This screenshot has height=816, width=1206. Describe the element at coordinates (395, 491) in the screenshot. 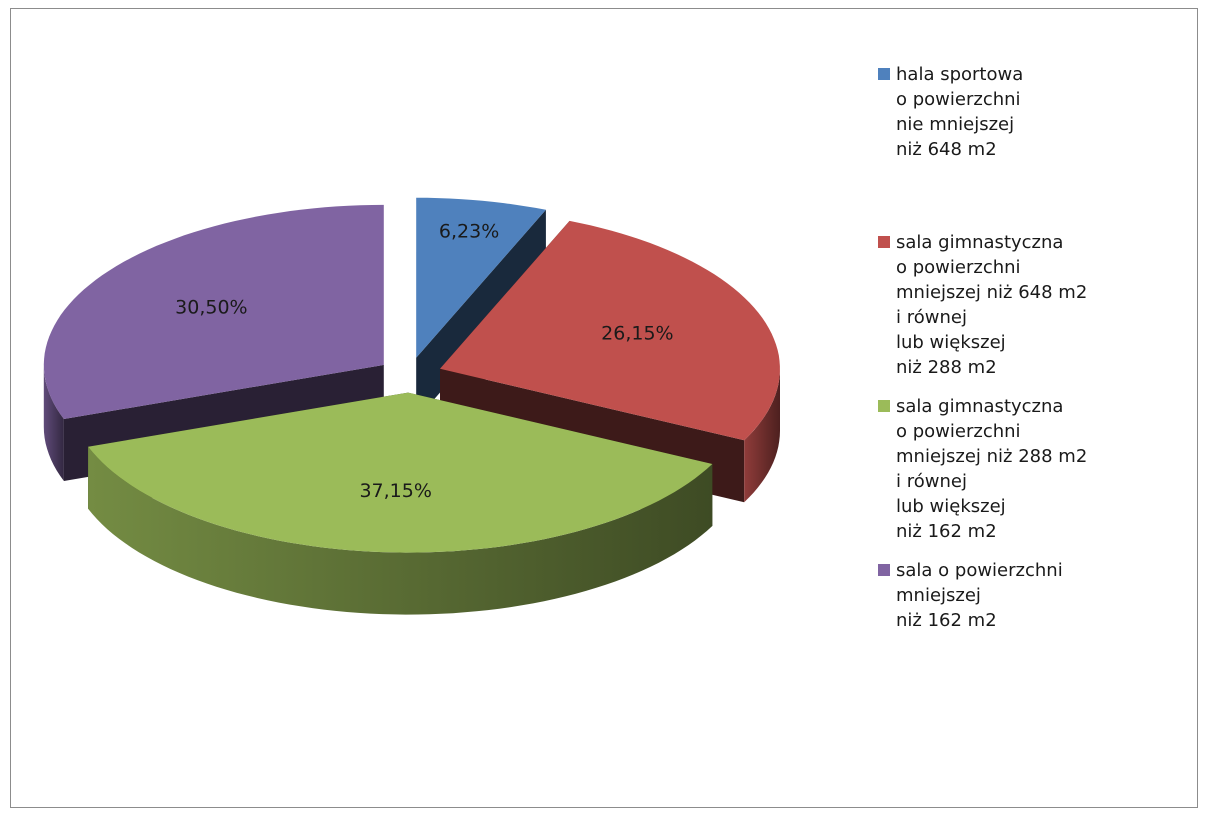

I see `data-label: 37,15%` at that location.